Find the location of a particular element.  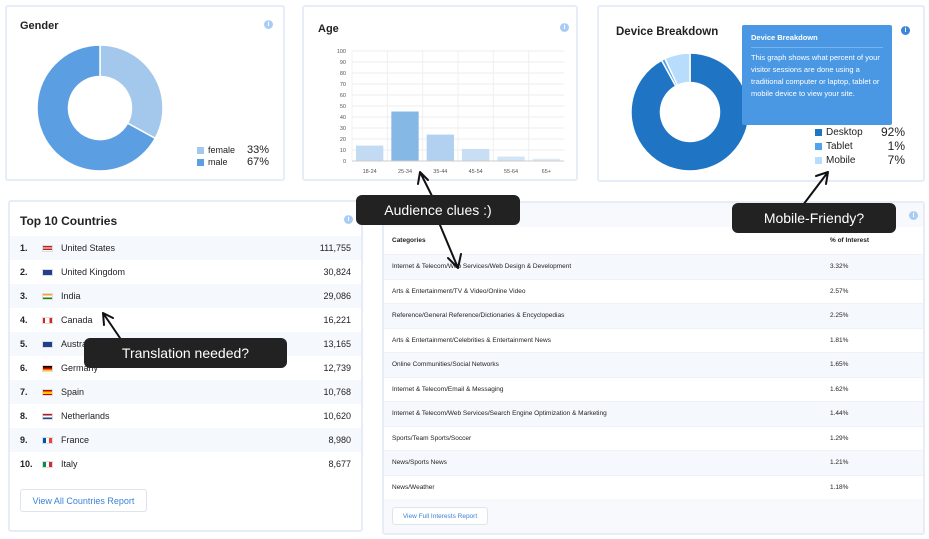

y-tick-label: 10 is located at coordinates (343, 151).